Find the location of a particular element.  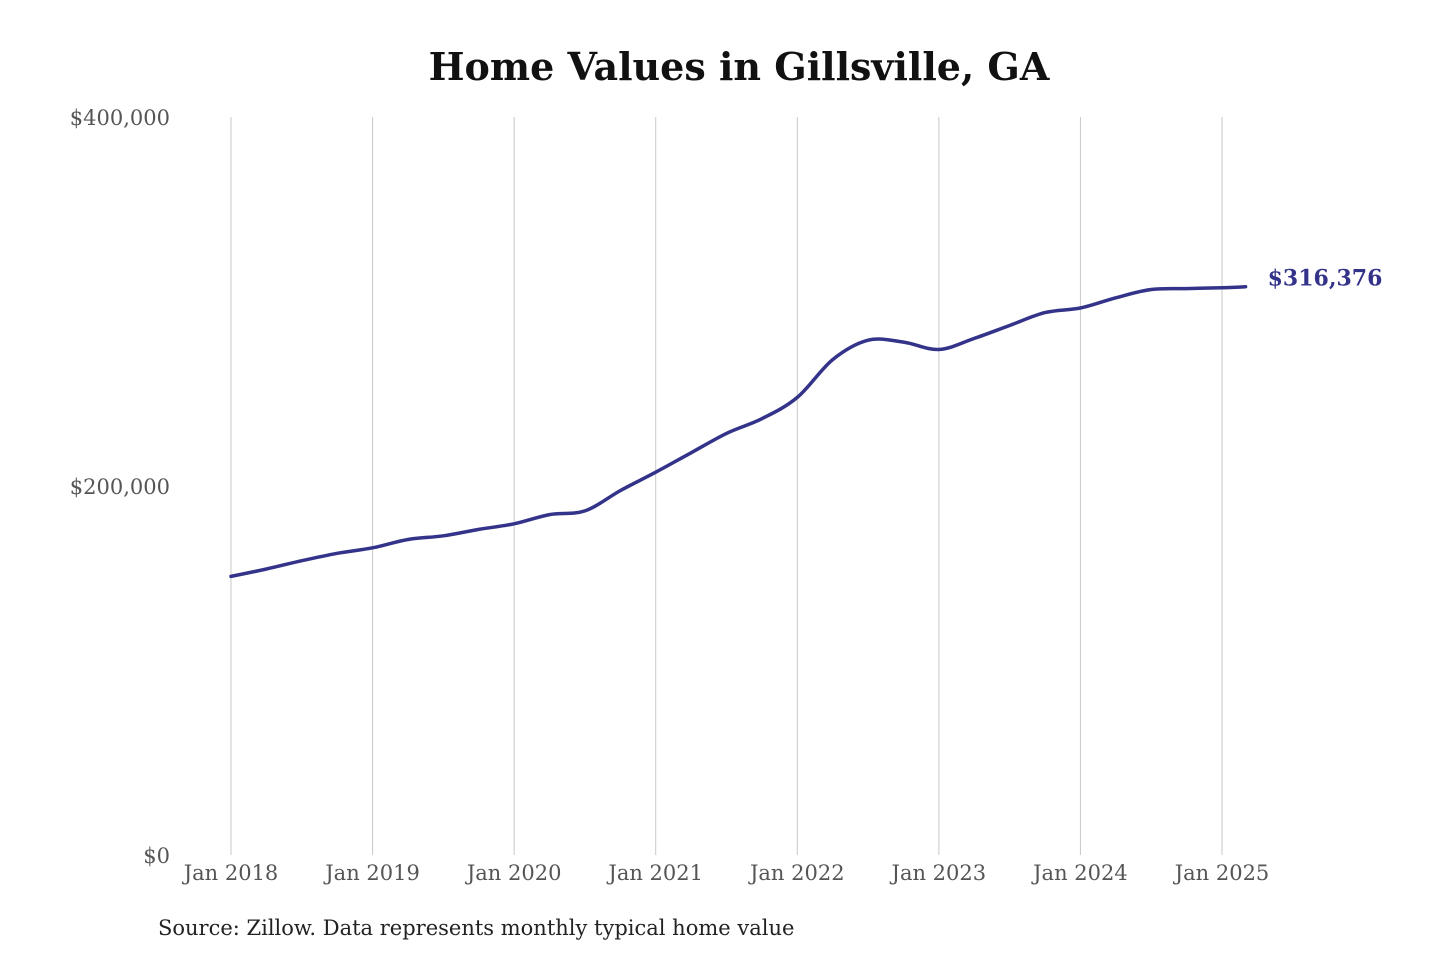

x-tick-label: Jan 2025 is located at coordinates (1221, 873).